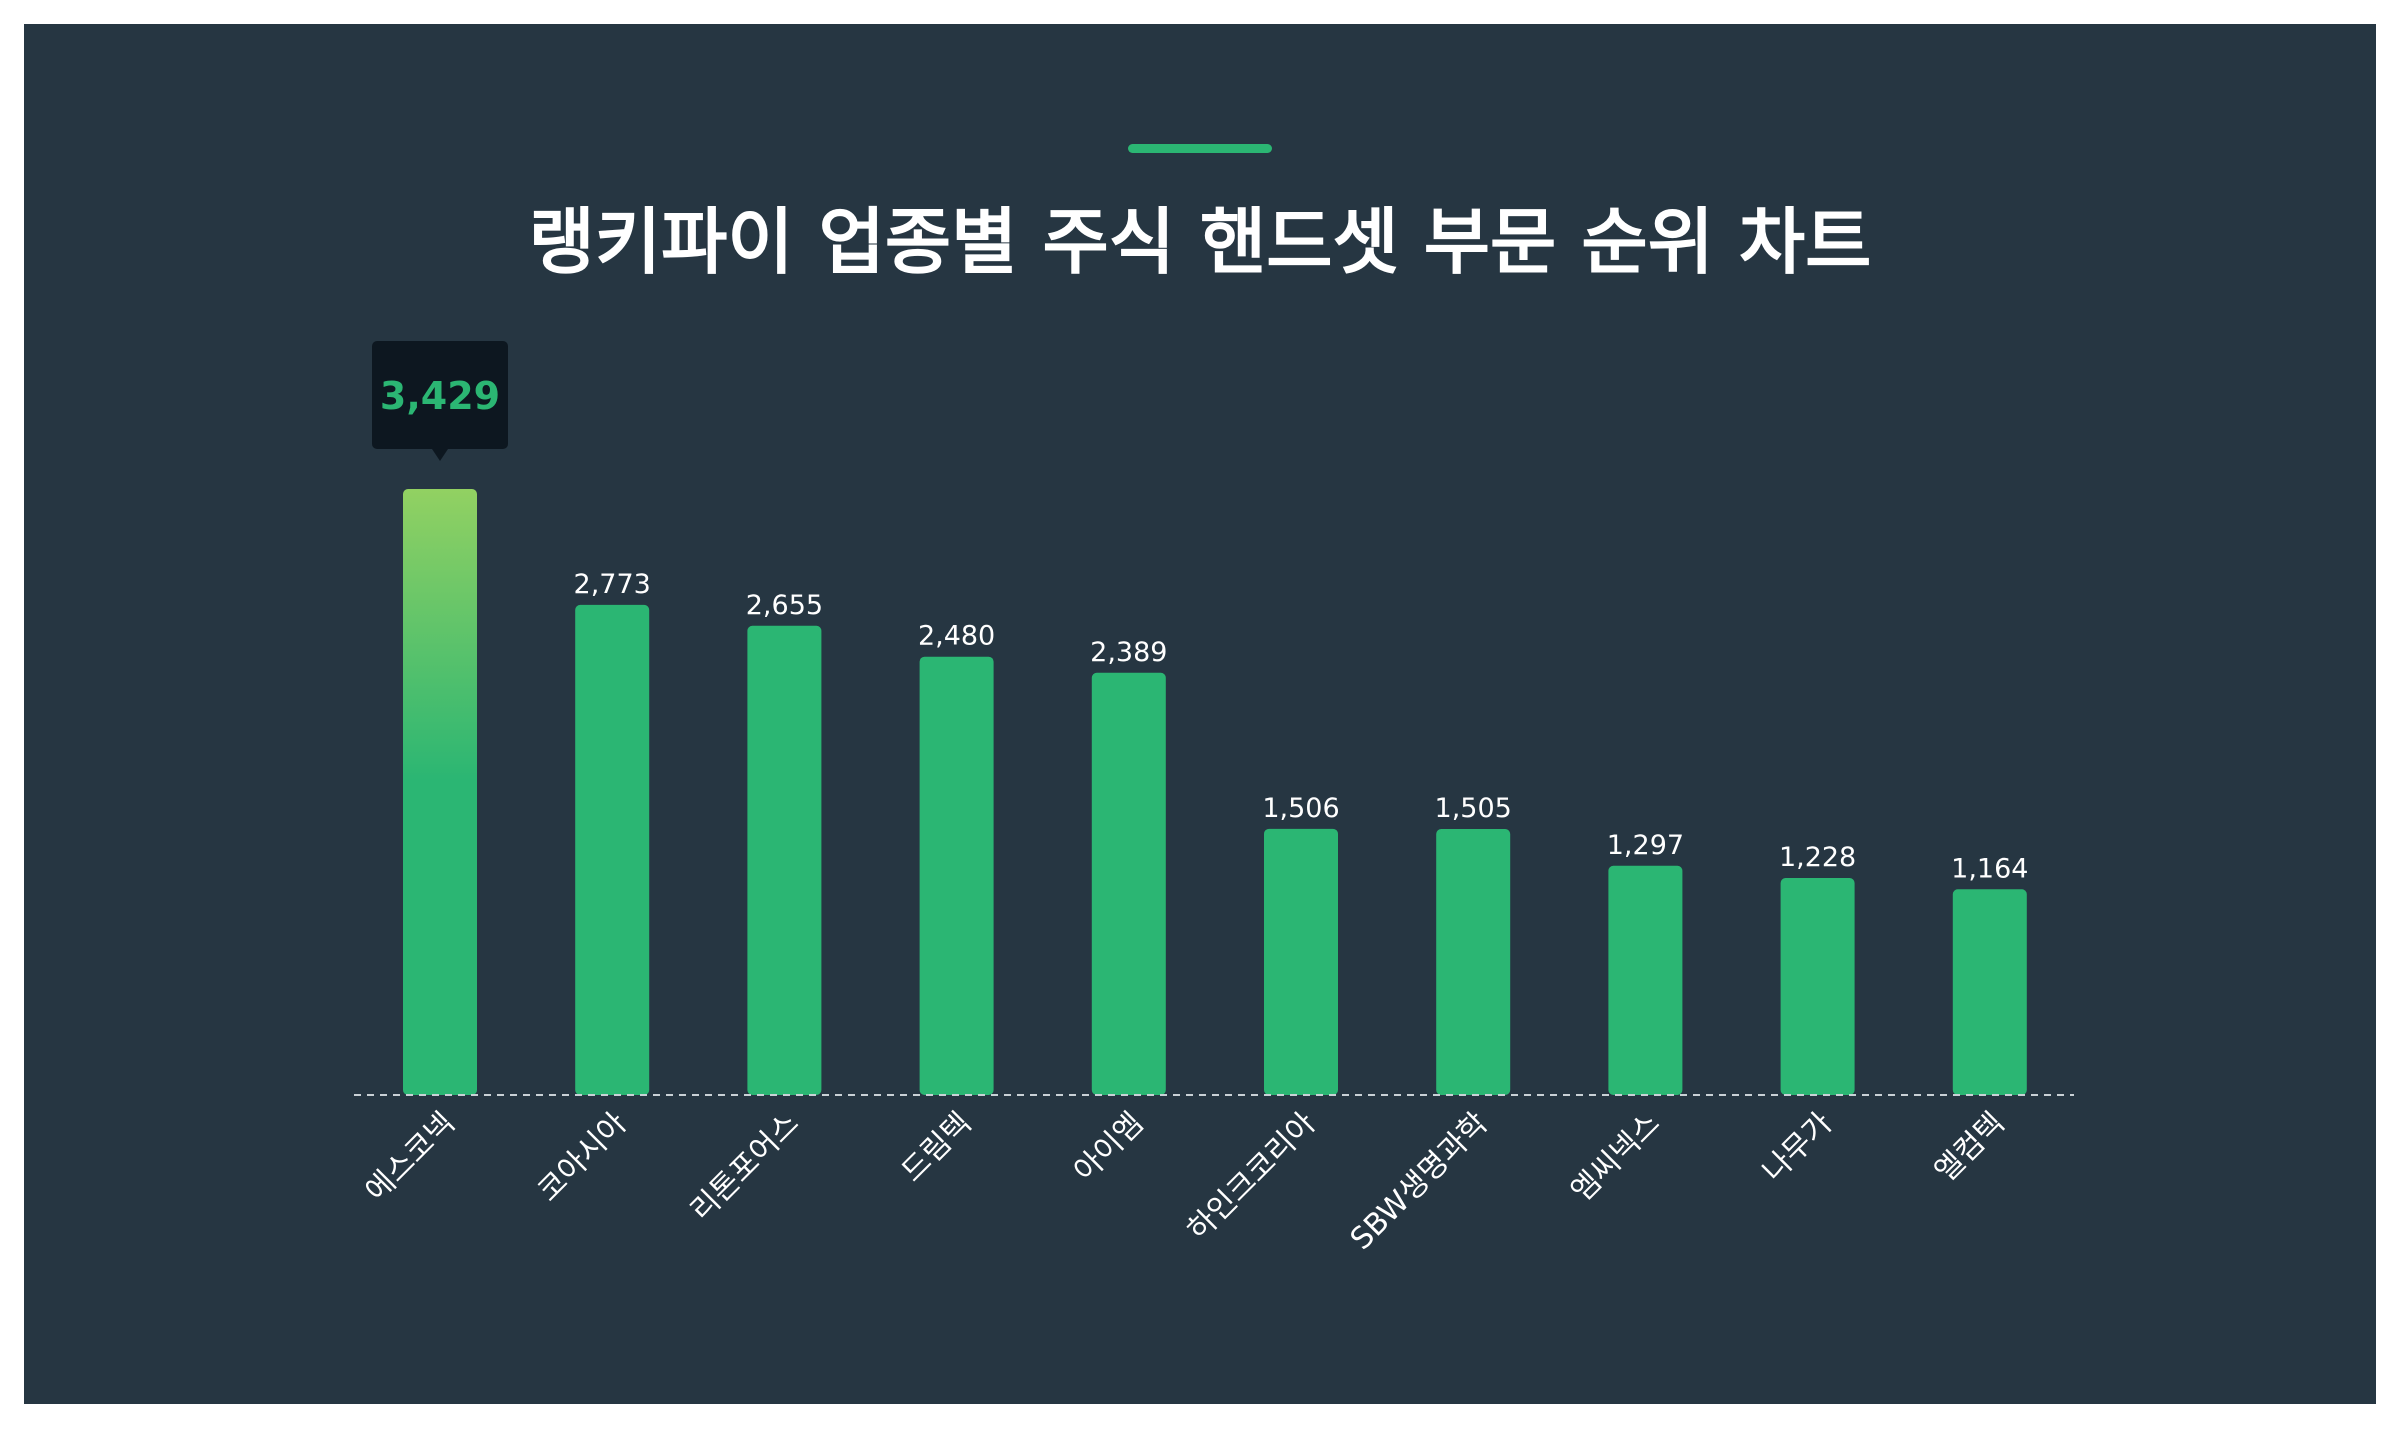 The image size is (2400, 1440). I want to click on tooltip-value-label: 3,429, so click(440, 396).